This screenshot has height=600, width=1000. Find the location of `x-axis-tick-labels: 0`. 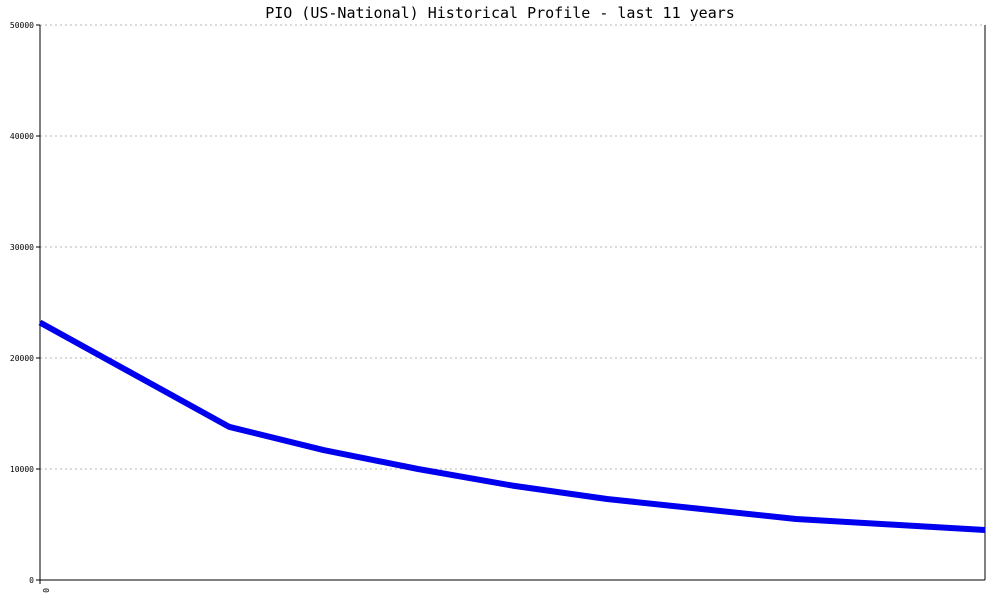

x-axis-tick-labels: 0 is located at coordinates (45, 590).